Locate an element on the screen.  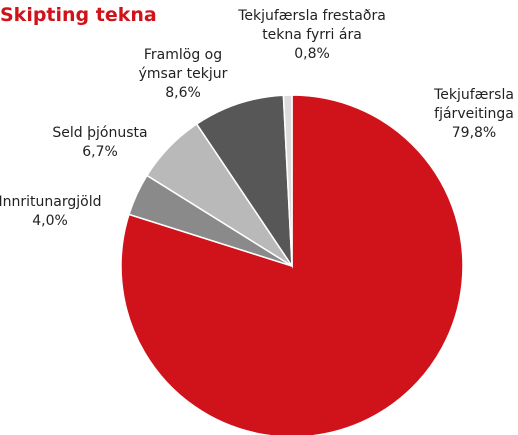
slice-value-label: 8,6% is located at coordinates (183, 93).